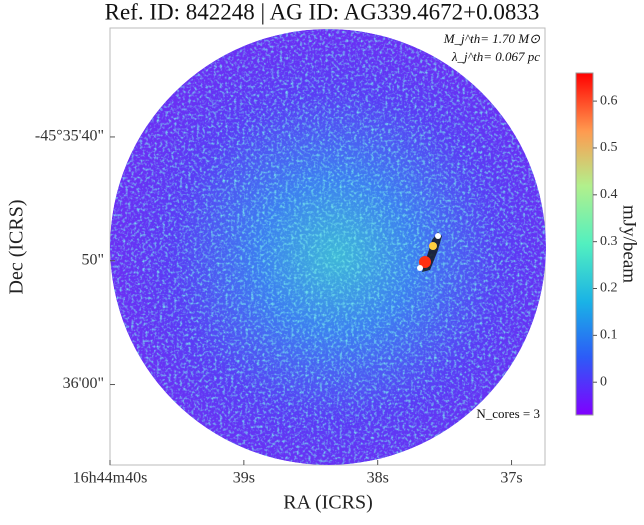  I want to click on y-axis-label: Dec (ICRS), so click(17, 247).